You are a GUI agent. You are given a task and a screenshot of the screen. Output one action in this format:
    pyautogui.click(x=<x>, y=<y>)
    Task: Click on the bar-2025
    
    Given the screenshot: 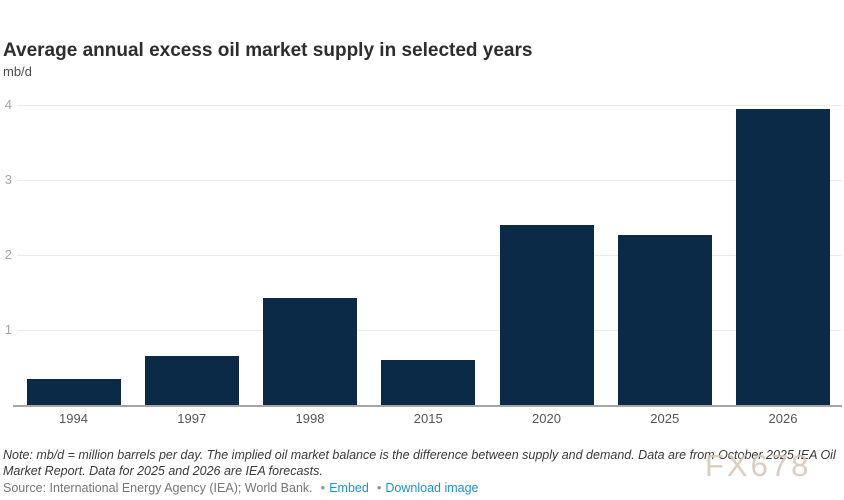 What is the action you would take?
    pyautogui.click(x=664, y=320)
    